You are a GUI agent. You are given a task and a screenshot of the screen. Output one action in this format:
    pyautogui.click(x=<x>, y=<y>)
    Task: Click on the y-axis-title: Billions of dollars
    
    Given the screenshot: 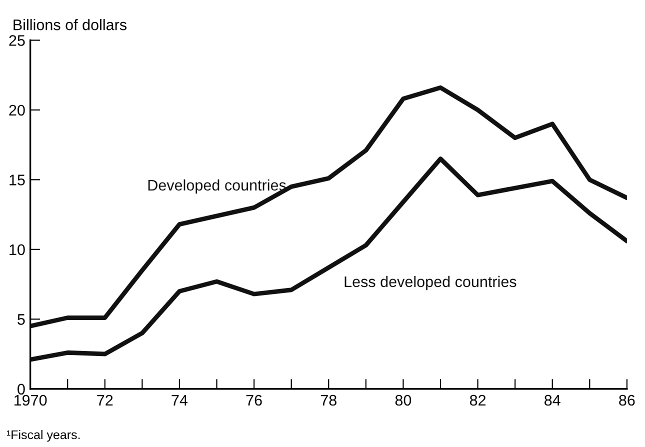 What is the action you would take?
    pyautogui.click(x=70, y=24)
    